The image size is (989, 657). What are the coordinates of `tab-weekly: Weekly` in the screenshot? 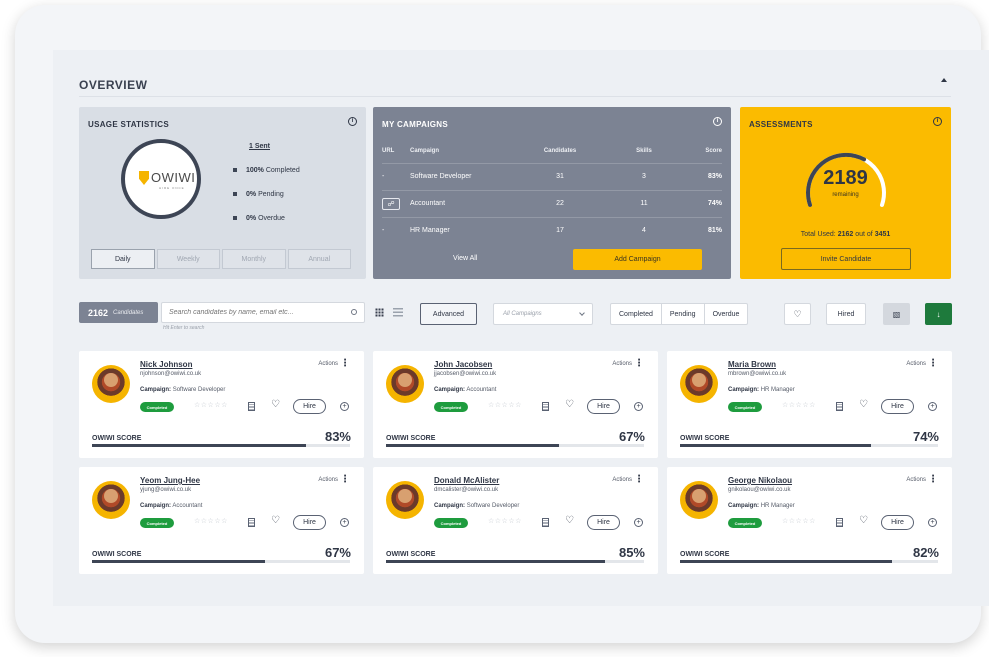 It's located at (188, 259).